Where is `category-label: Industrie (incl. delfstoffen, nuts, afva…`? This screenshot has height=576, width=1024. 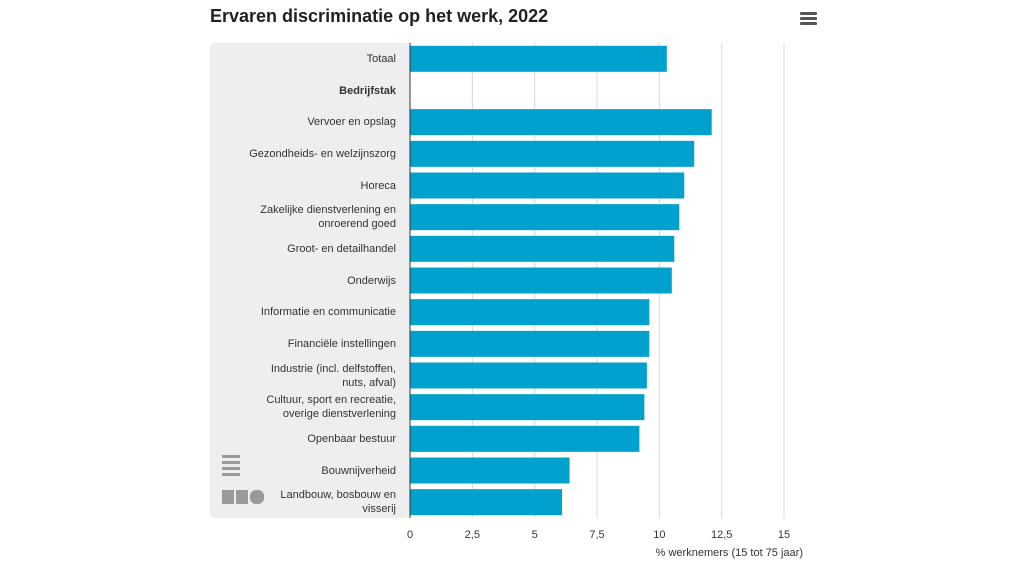 category-label: Industrie (incl. delfstoffen, nuts, afva… is located at coordinates (333, 375).